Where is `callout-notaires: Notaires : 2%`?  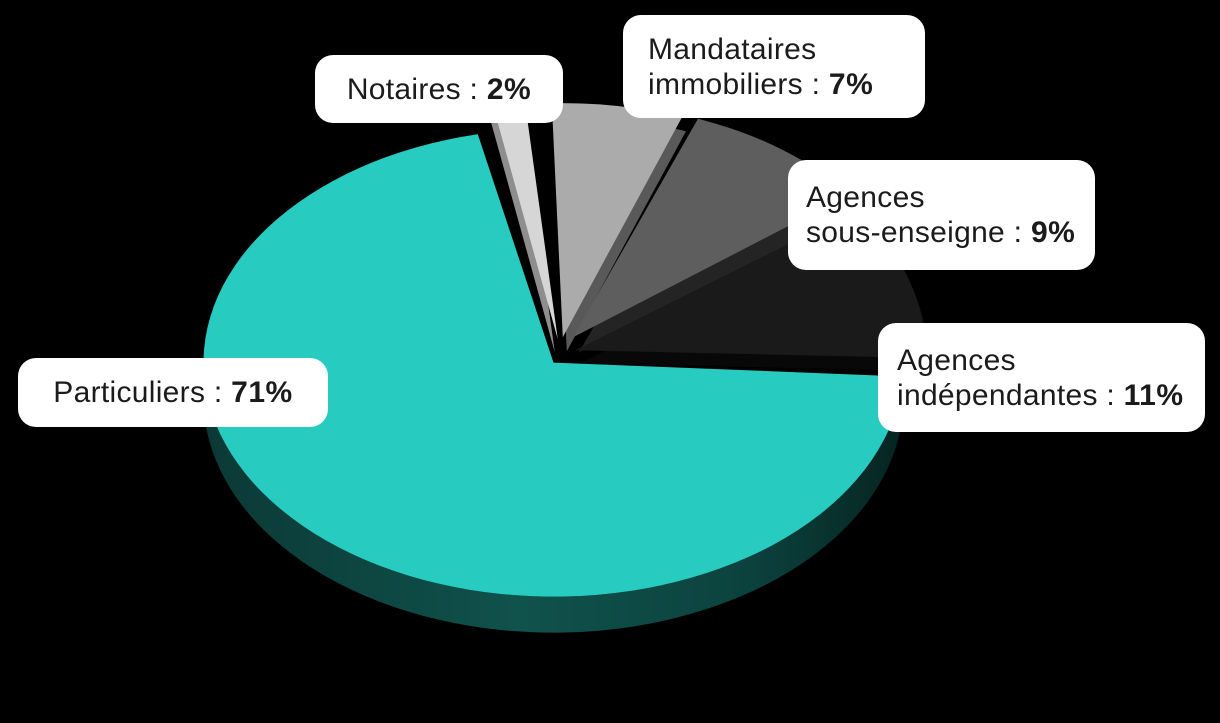 callout-notaires: Notaires : 2% is located at coordinates (439, 89).